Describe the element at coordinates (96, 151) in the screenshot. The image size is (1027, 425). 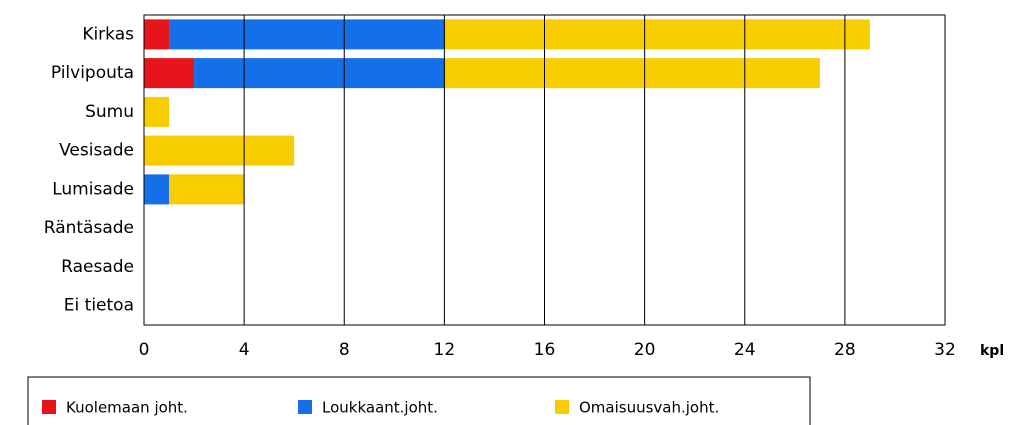
I see `y-tick-label: Vesisade` at that location.